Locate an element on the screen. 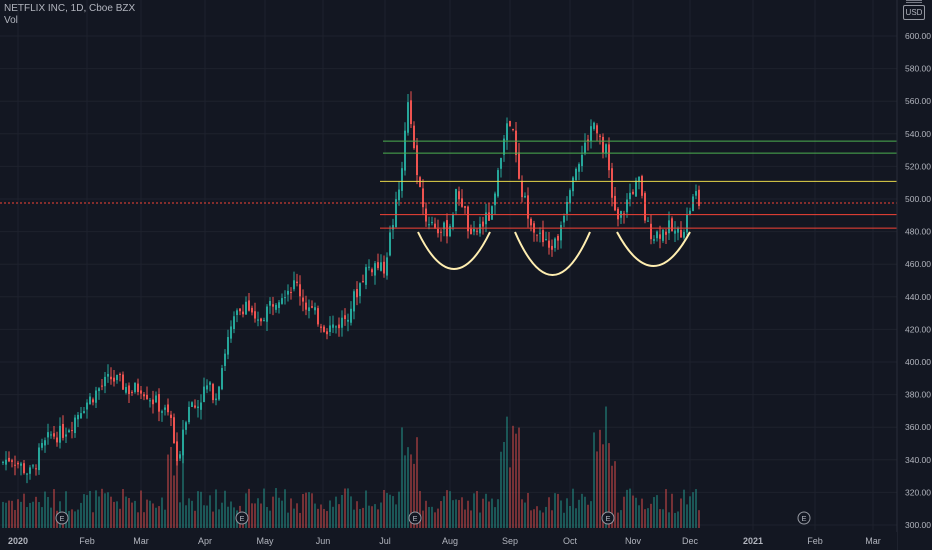  price-tick-label: 480.00 is located at coordinates (918, 232).